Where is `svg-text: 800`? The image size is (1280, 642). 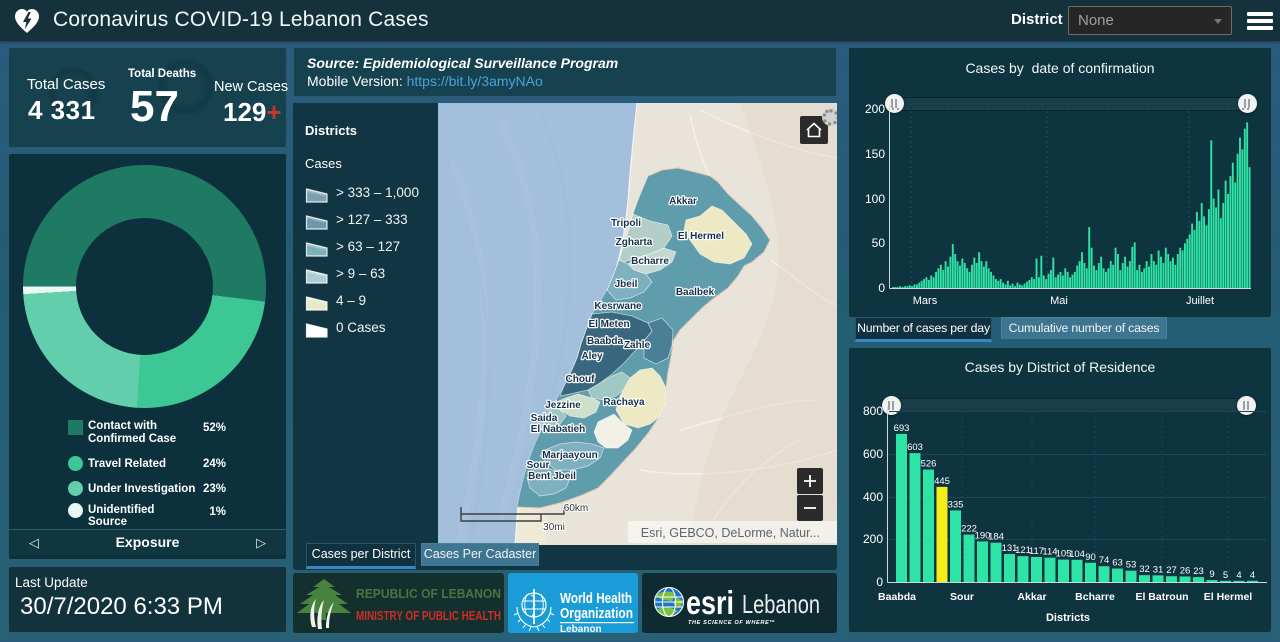
svg-text: 800 is located at coordinates (873, 411).